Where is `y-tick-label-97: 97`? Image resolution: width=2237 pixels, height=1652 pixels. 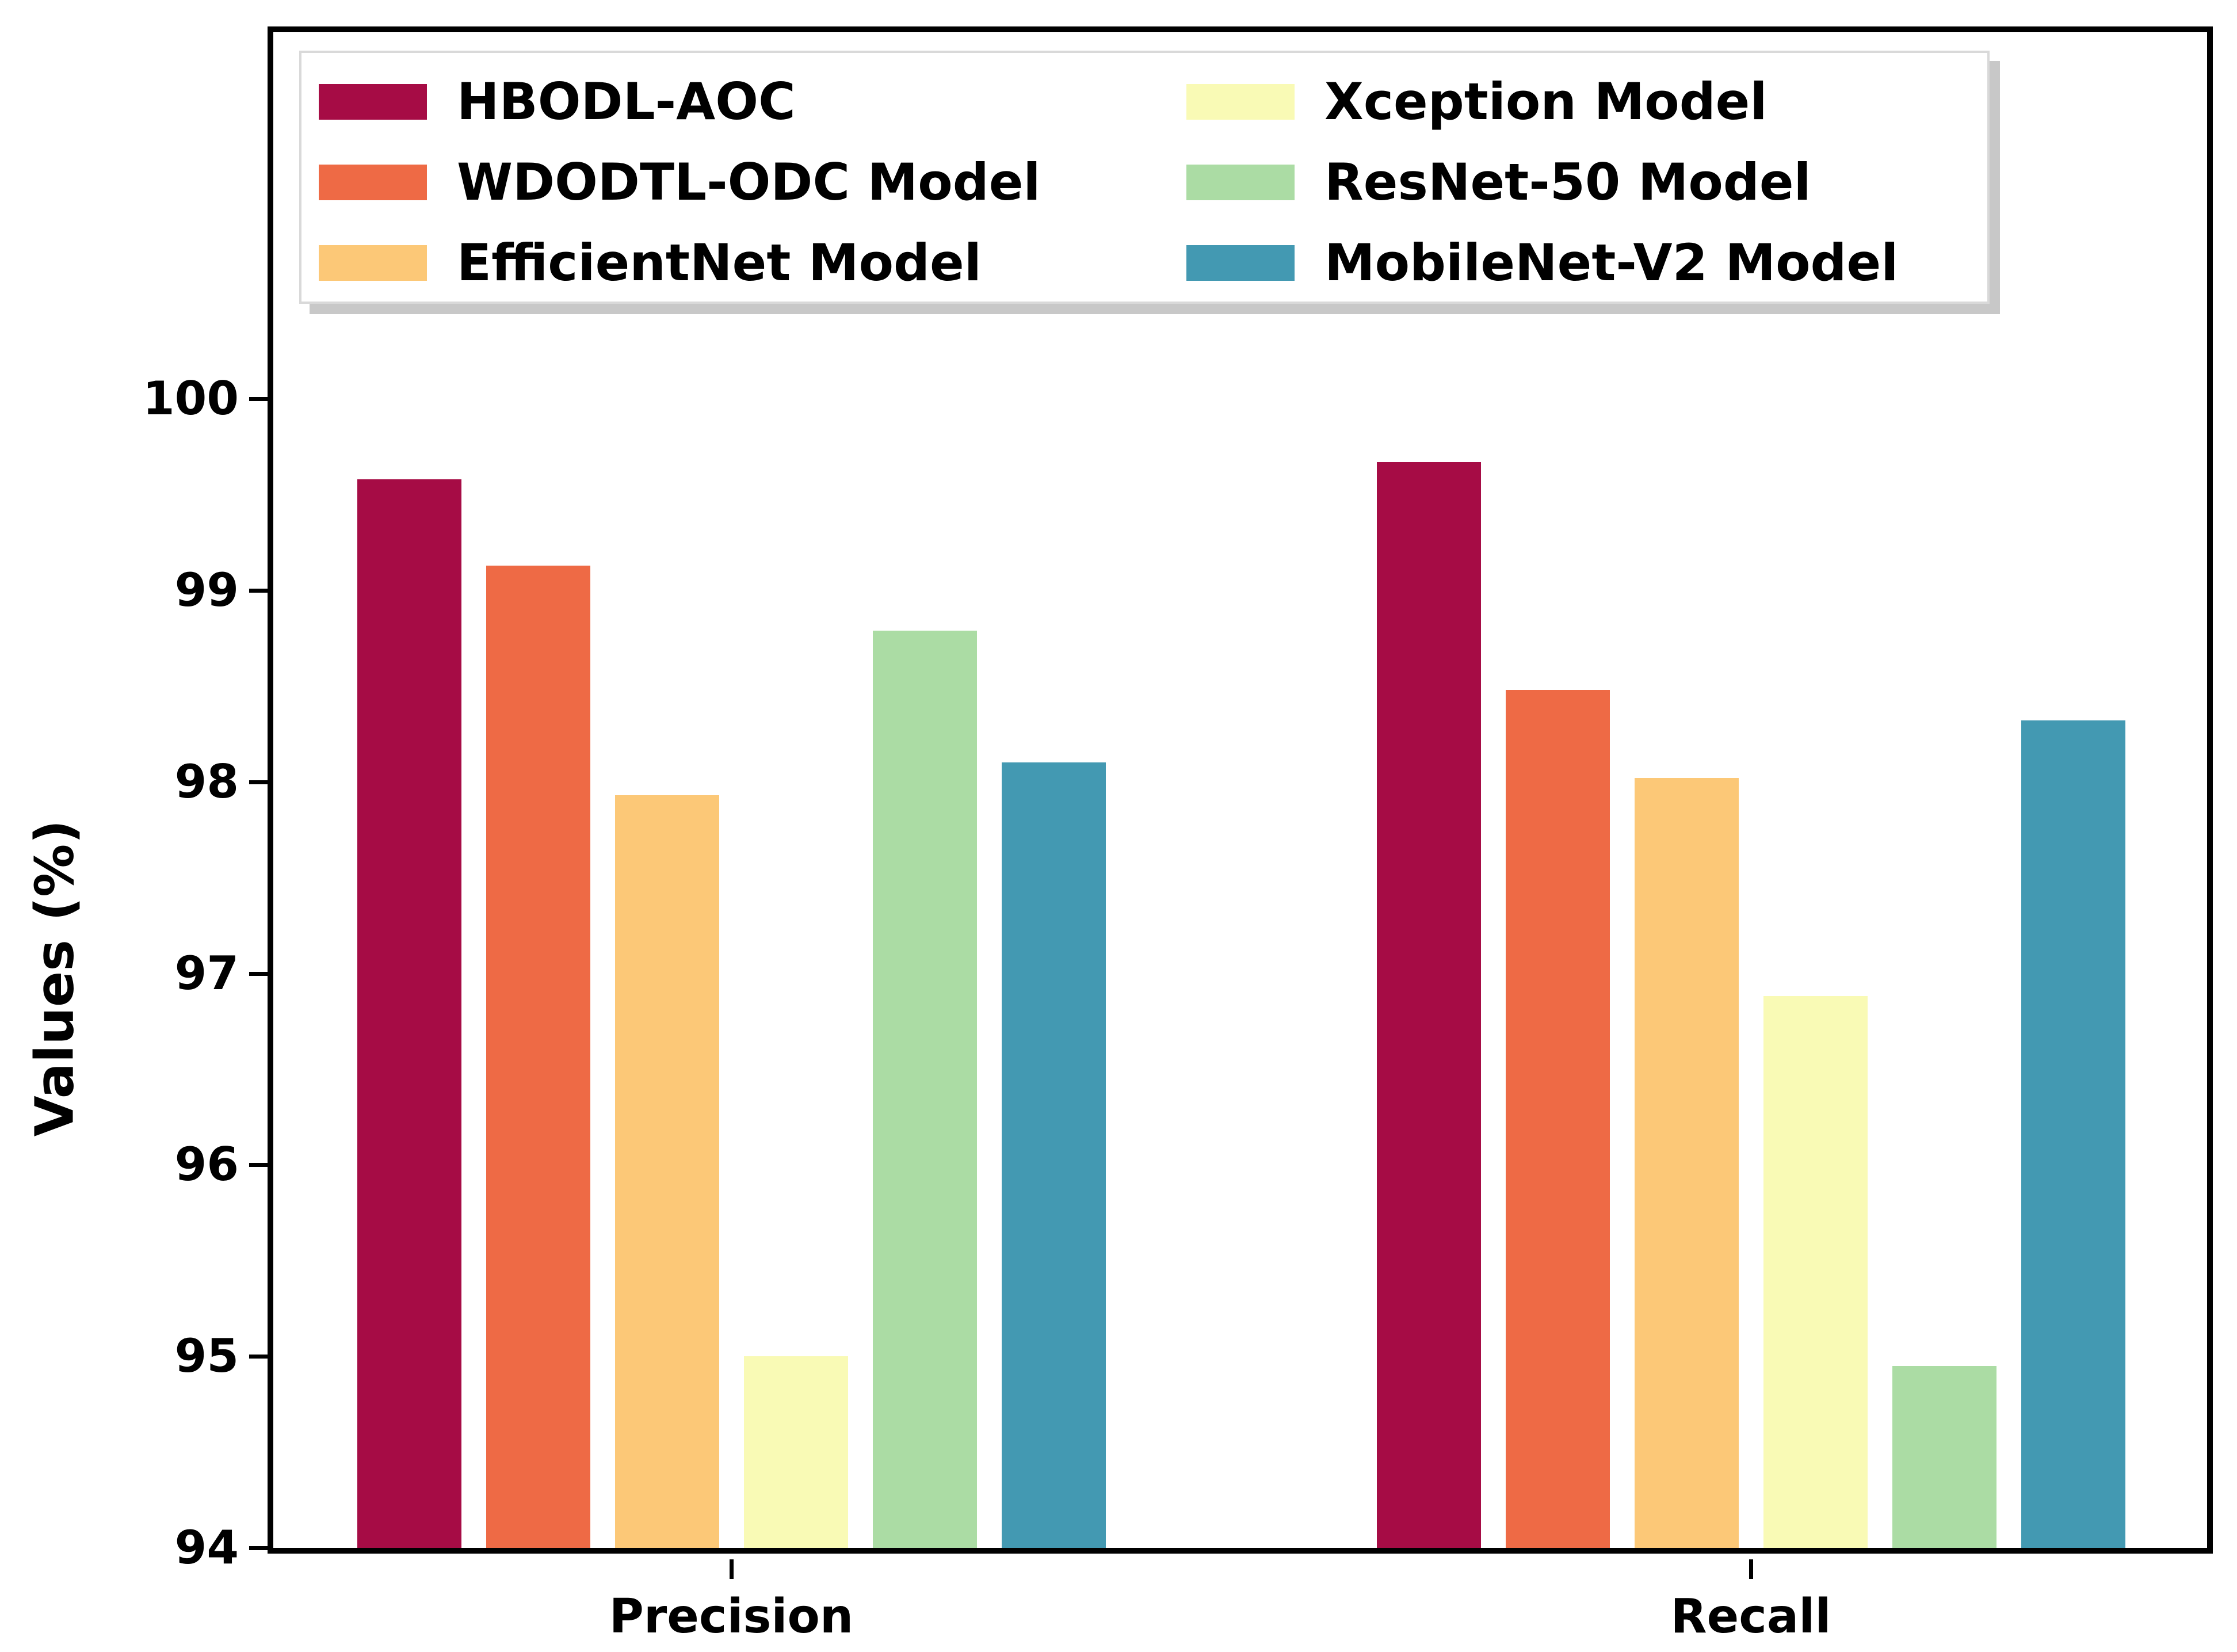 y-tick-label-97: 97 is located at coordinates (206, 973).